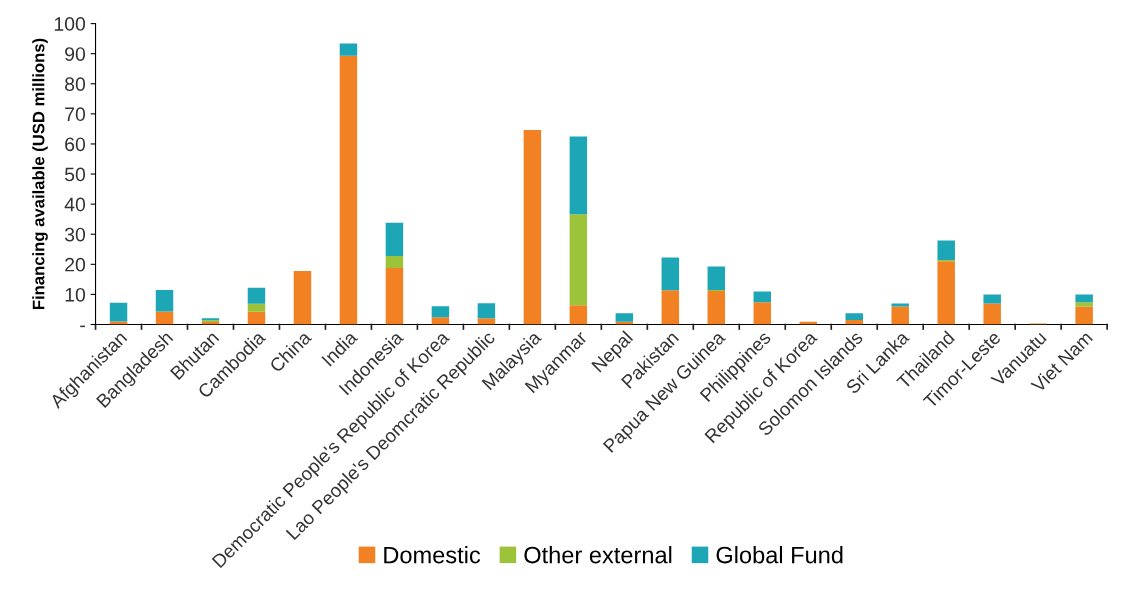  What do you see at coordinates (75, 264) in the screenshot?
I see `y-tick-label: 20` at bounding box center [75, 264].